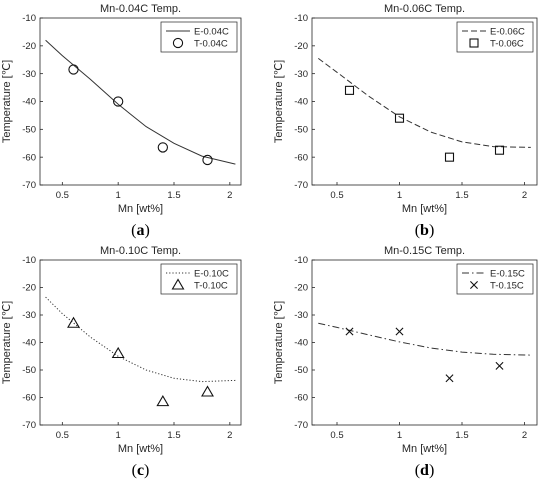  What do you see at coordinates (211, 31) in the screenshot?
I see `legend-entry-E-0.04C: E-0.04C` at bounding box center [211, 31].